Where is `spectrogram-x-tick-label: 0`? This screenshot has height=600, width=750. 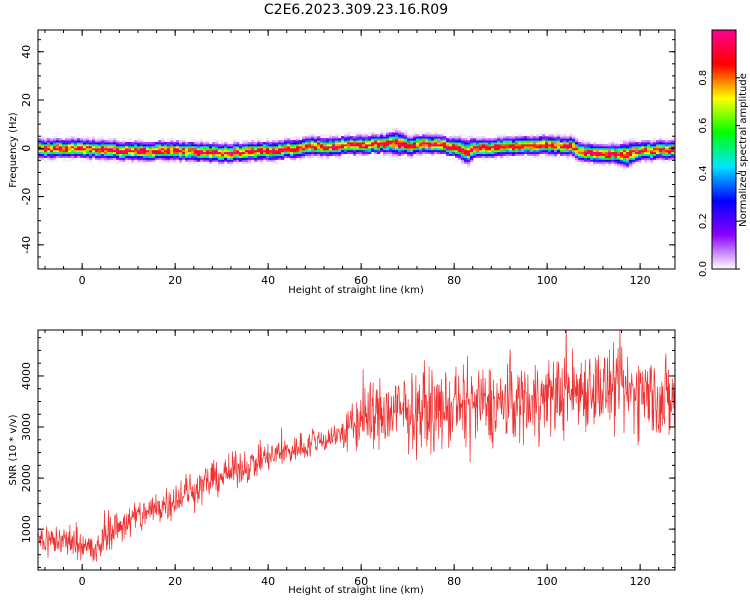 spectrogram-x-tick-label: 0 is located at coordinates (82, 280).